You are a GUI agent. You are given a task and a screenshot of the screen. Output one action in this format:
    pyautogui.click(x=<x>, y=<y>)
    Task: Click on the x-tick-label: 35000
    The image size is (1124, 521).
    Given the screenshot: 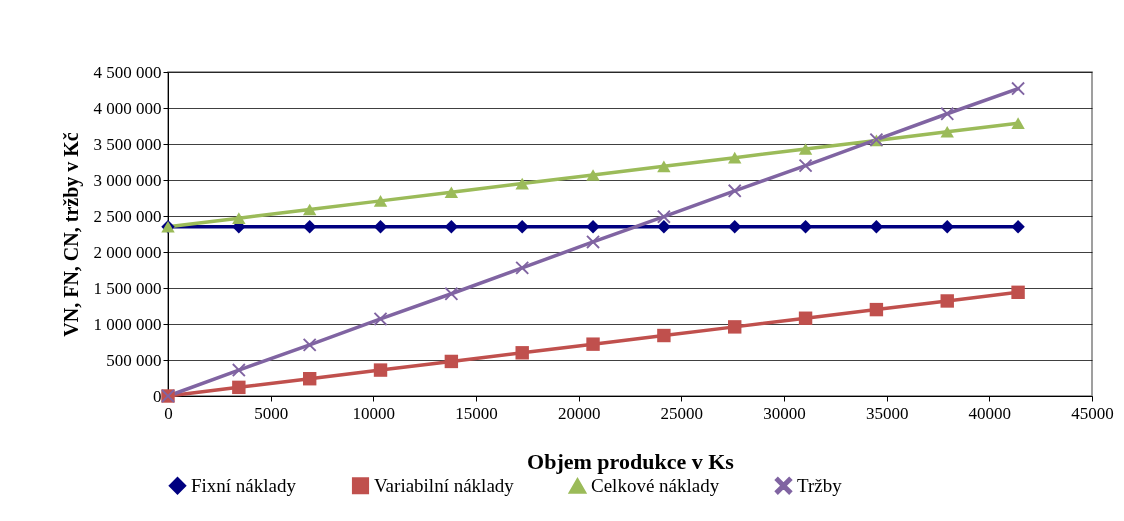 What is the action you would take?
    pyautogui.click(x=887, y=413)
    